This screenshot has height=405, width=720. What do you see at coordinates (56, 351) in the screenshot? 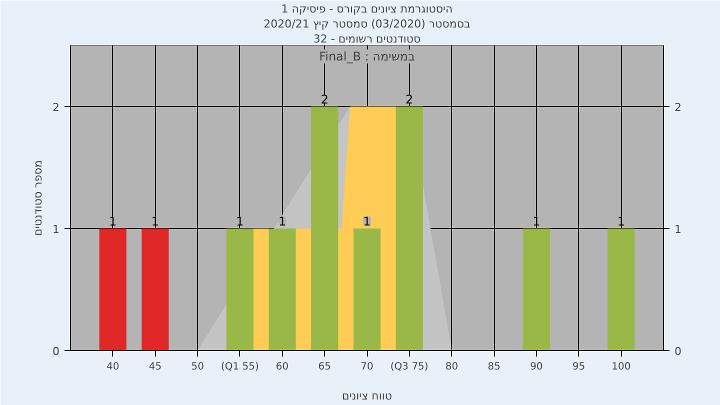
I see `y-tick-label: 0` at bounding box center [56, 351].